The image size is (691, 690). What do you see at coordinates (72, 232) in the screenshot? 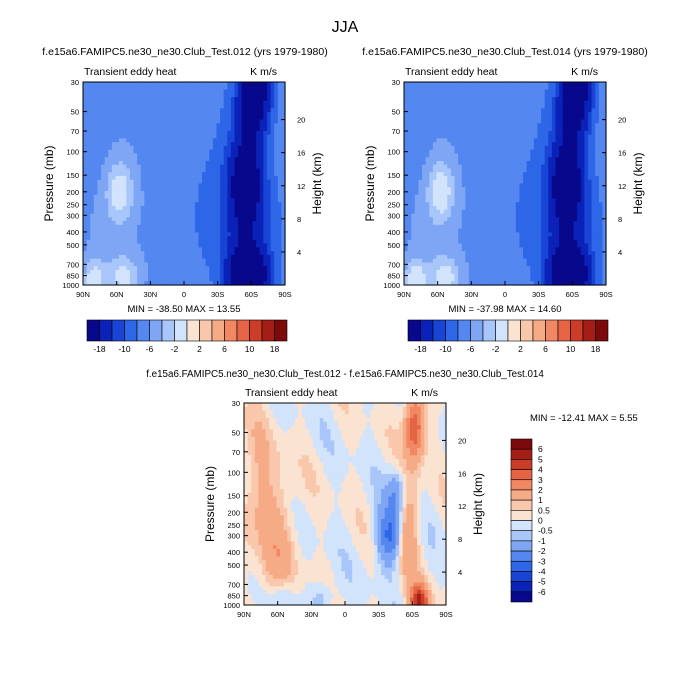
I see `pressure-tick-label: 400` at bounding box center [72, 232].